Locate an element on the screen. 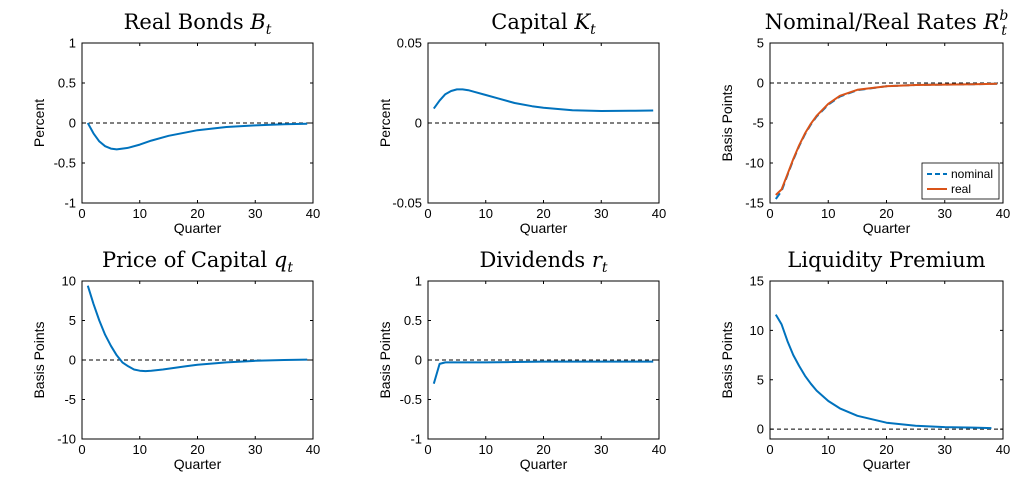 The width and height of the screenshot is (1036, 488). chart-title: Dividends rt is located at coordinates (543, 262).